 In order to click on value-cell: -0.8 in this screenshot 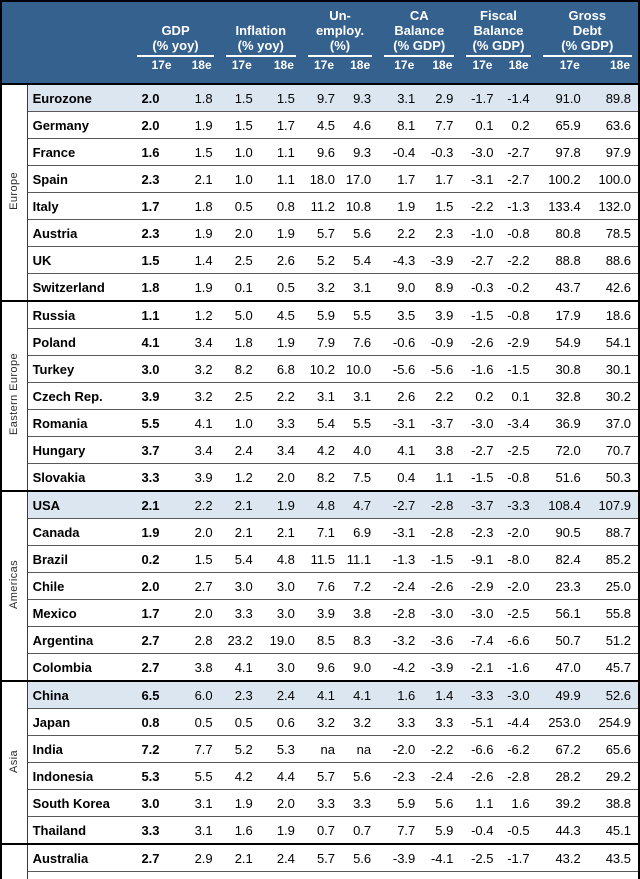, I will do `click(518, 233)`.